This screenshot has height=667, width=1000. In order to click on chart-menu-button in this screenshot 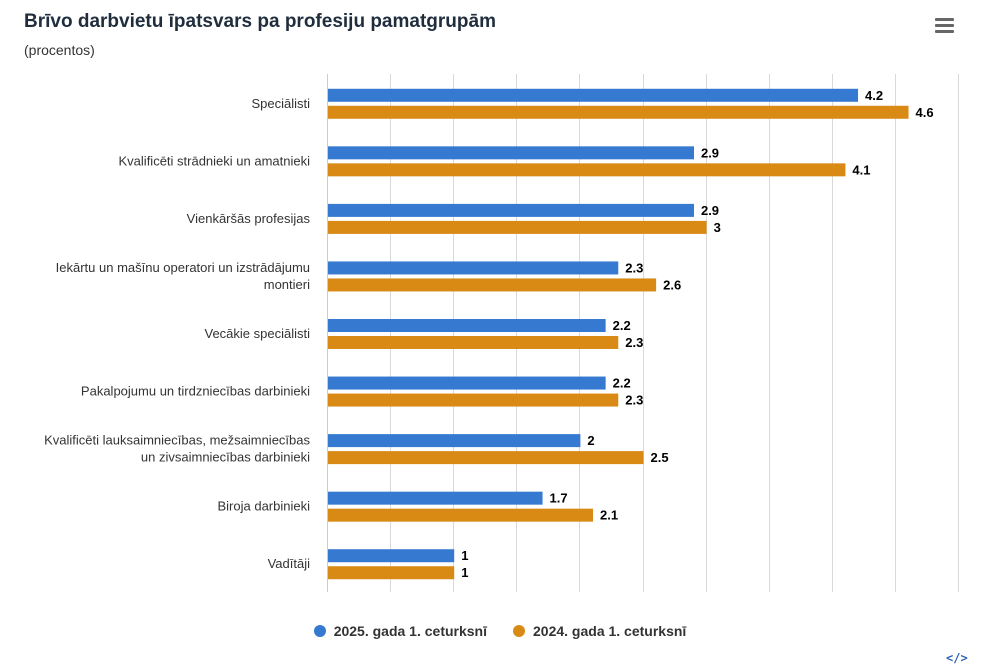, I will do `click(944, 26)`.